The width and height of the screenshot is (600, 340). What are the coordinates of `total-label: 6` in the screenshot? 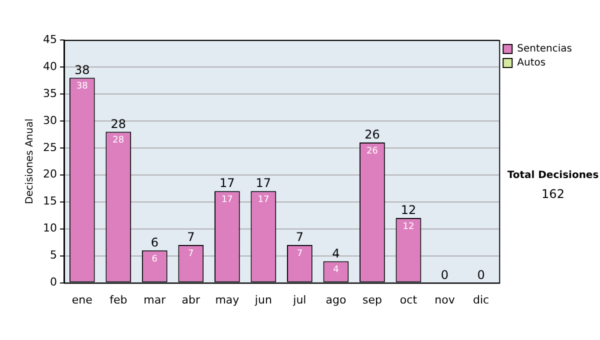 It's located at (154, 243).